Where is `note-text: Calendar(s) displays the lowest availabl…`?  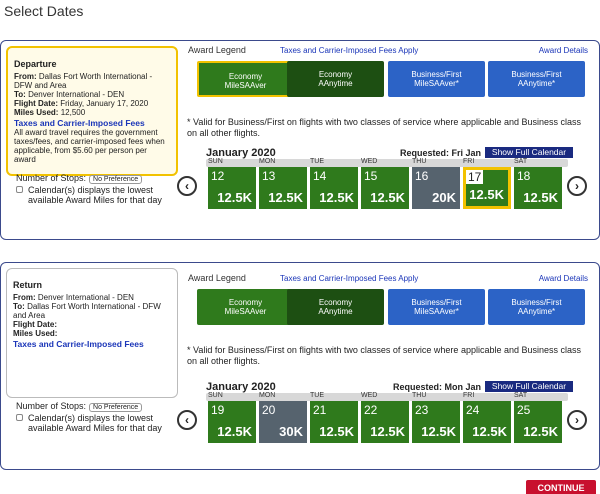 note-text: Calendar(s) displays the lowest availabl… is located at coordinates (95, 195).